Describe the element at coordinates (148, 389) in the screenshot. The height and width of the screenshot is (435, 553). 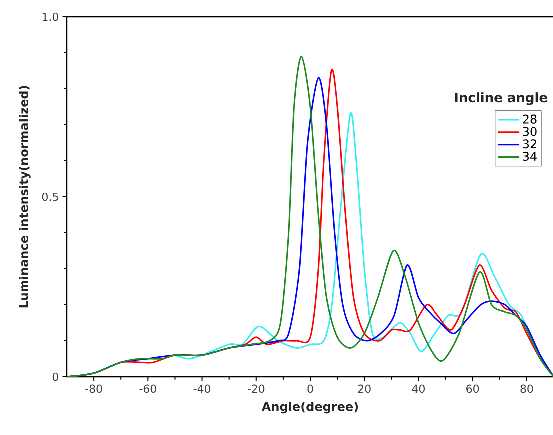
I see `x-tick-label: -60` at that location.